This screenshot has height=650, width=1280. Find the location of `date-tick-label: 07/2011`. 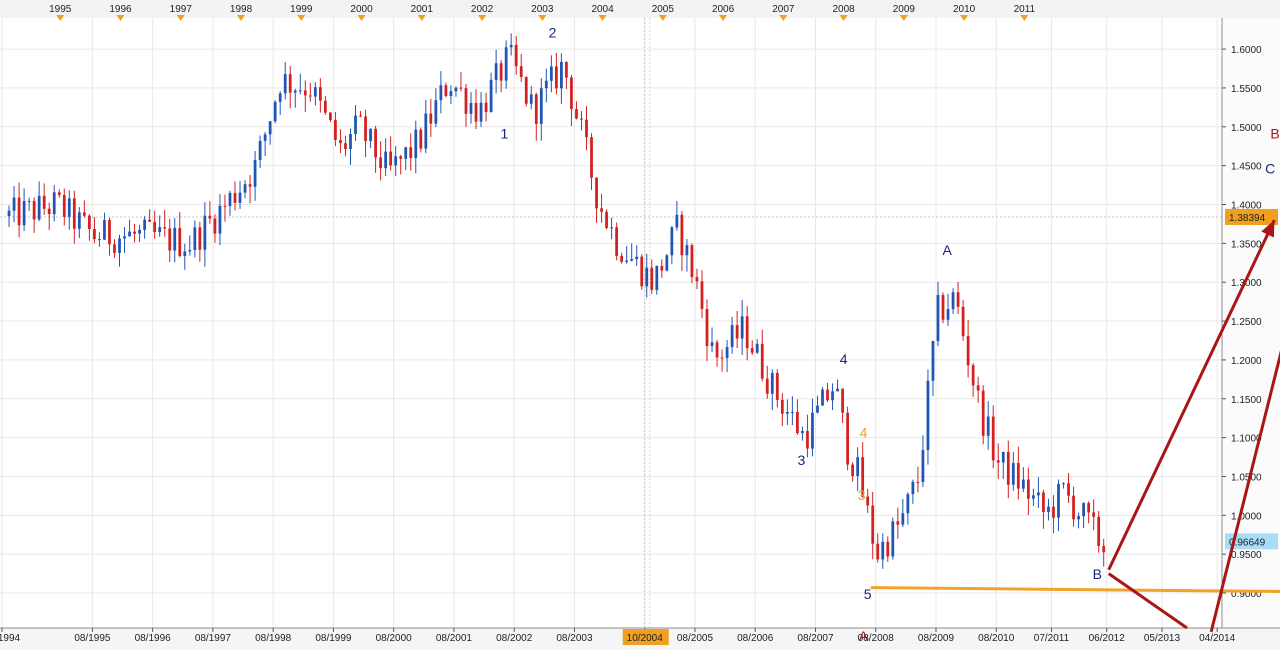

date-tick-label: 07/2011 is located at coordinates (1052, 638).